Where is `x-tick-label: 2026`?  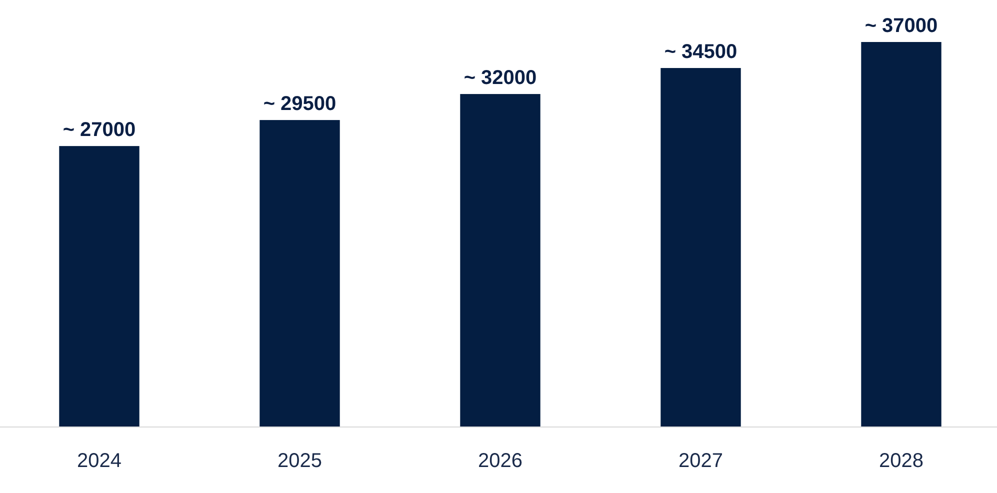 x-tick-label: 2026 is located at coordinates (500, 461).